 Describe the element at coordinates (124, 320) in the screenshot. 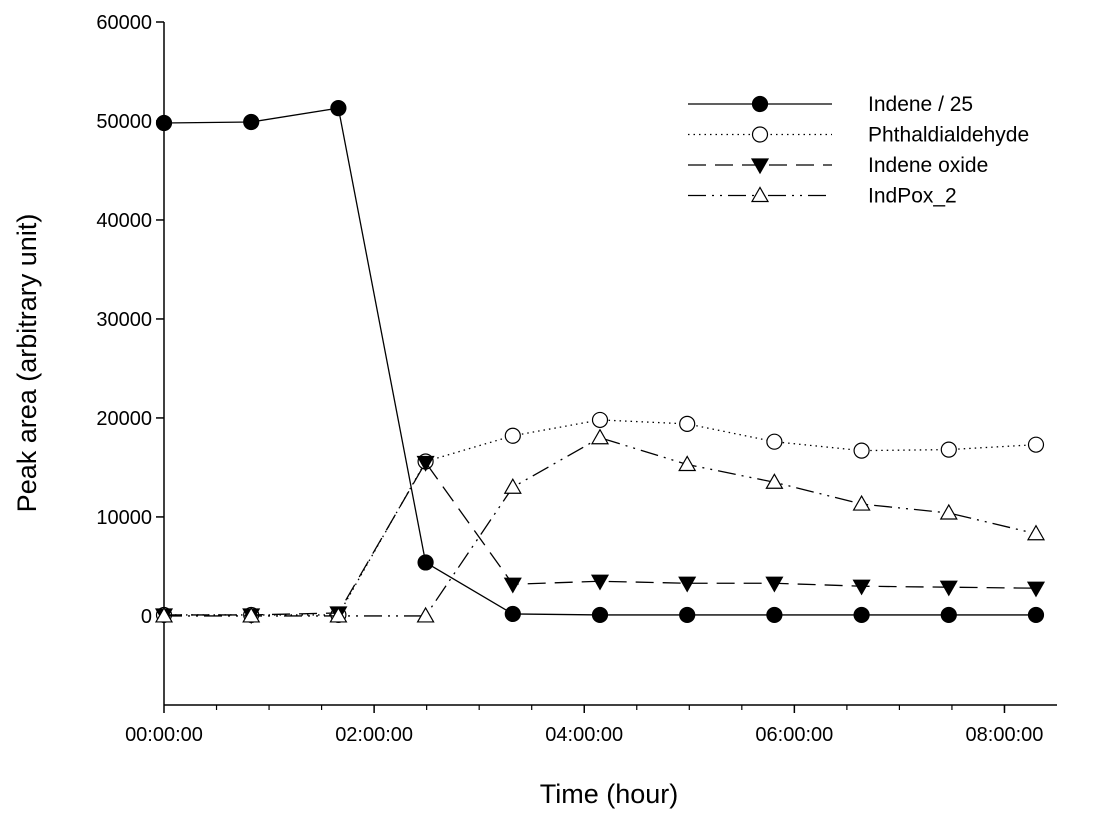

I see `y-tick-label: 30000` at that location.